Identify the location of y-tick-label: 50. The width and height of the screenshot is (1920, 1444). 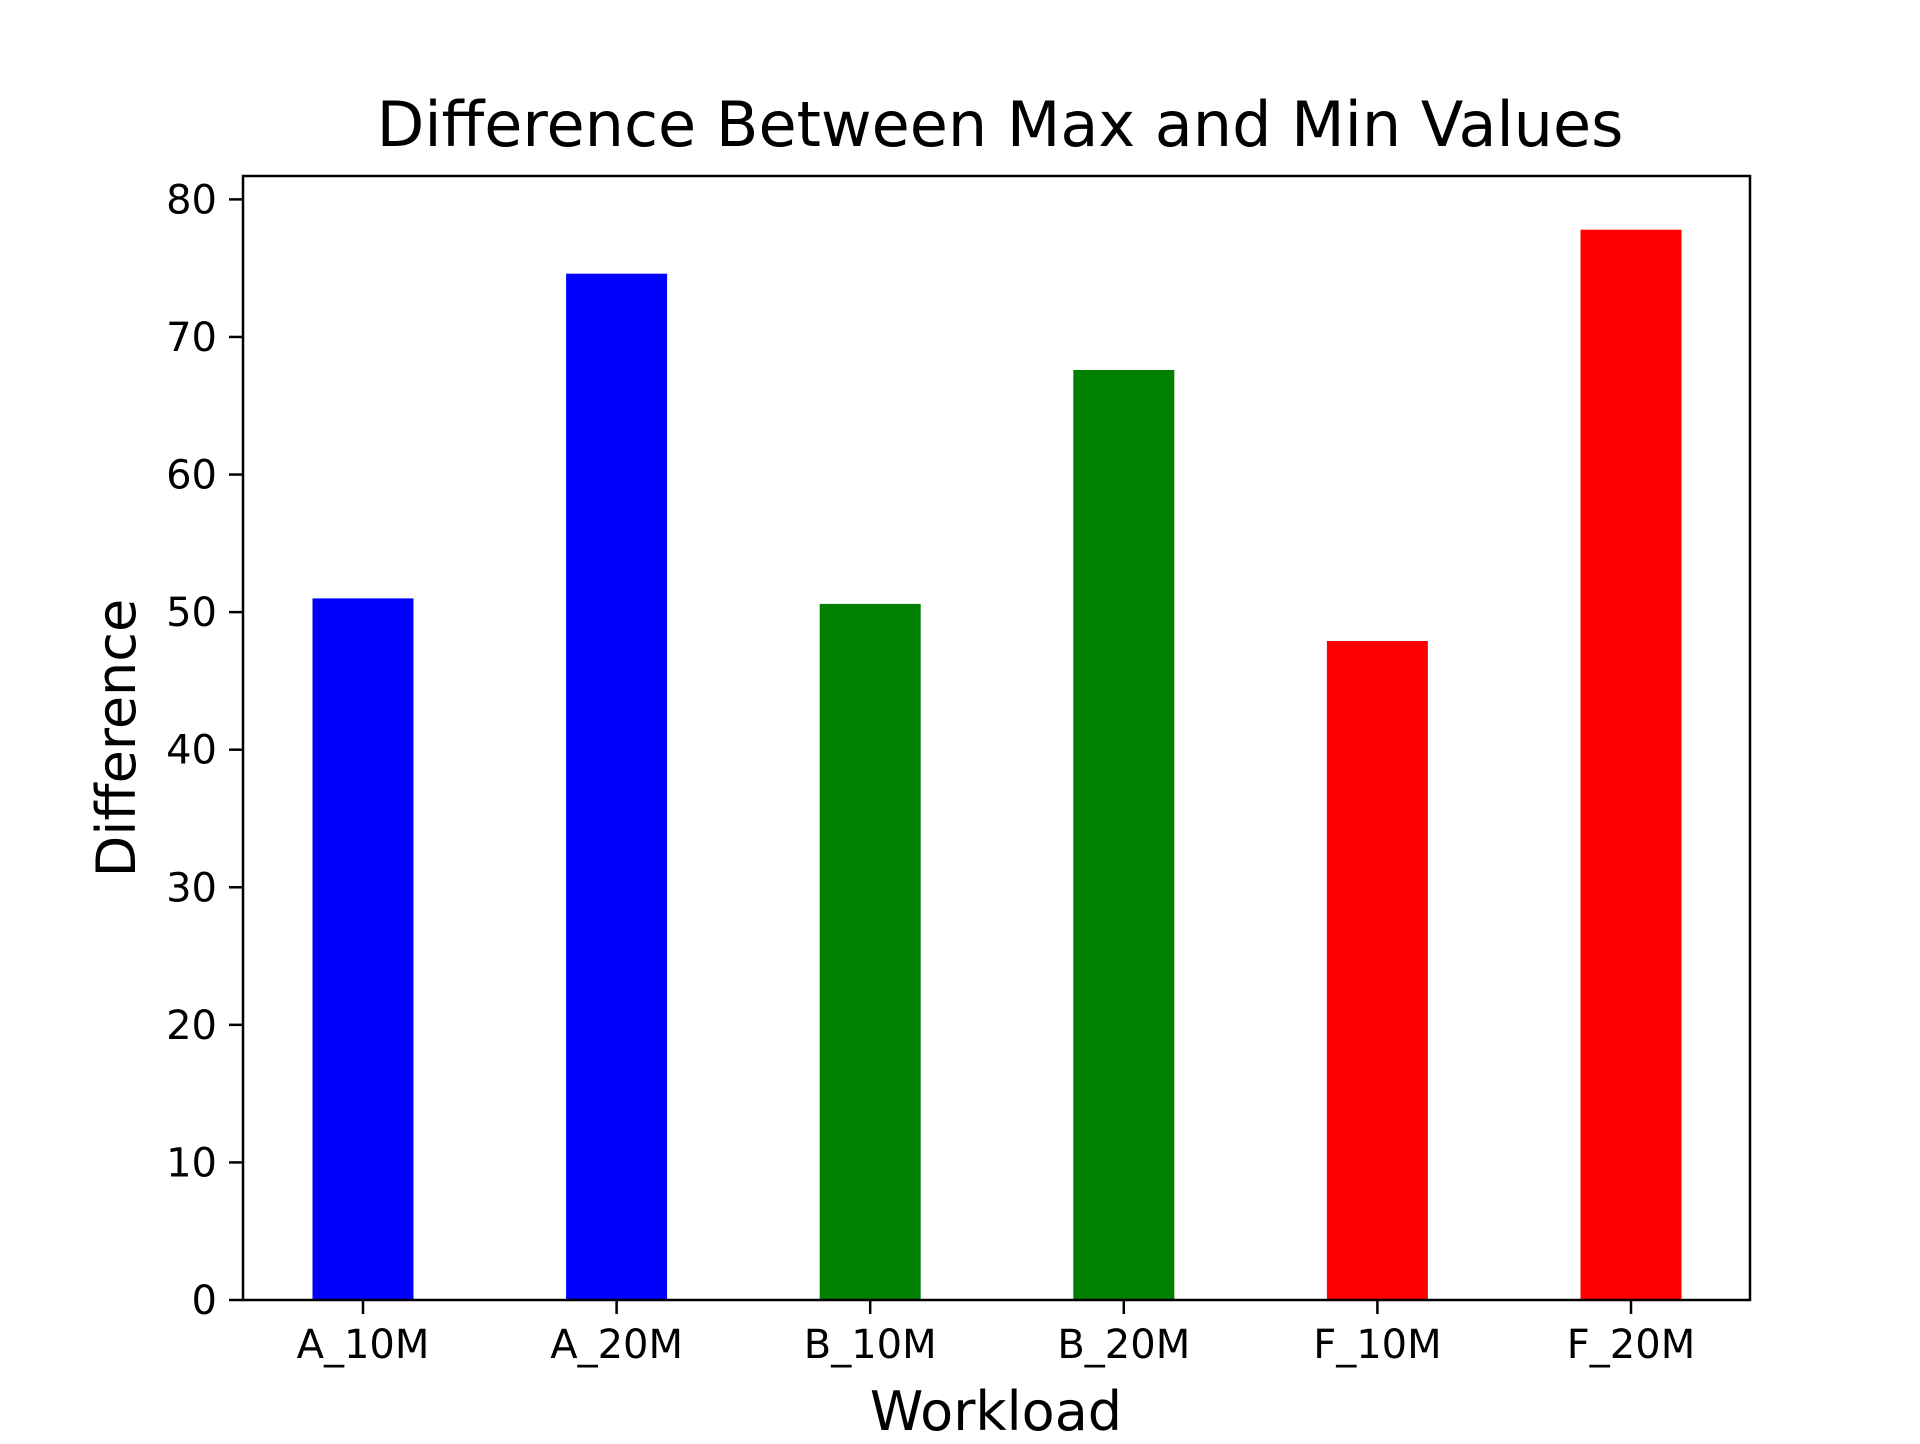
(191, 613).